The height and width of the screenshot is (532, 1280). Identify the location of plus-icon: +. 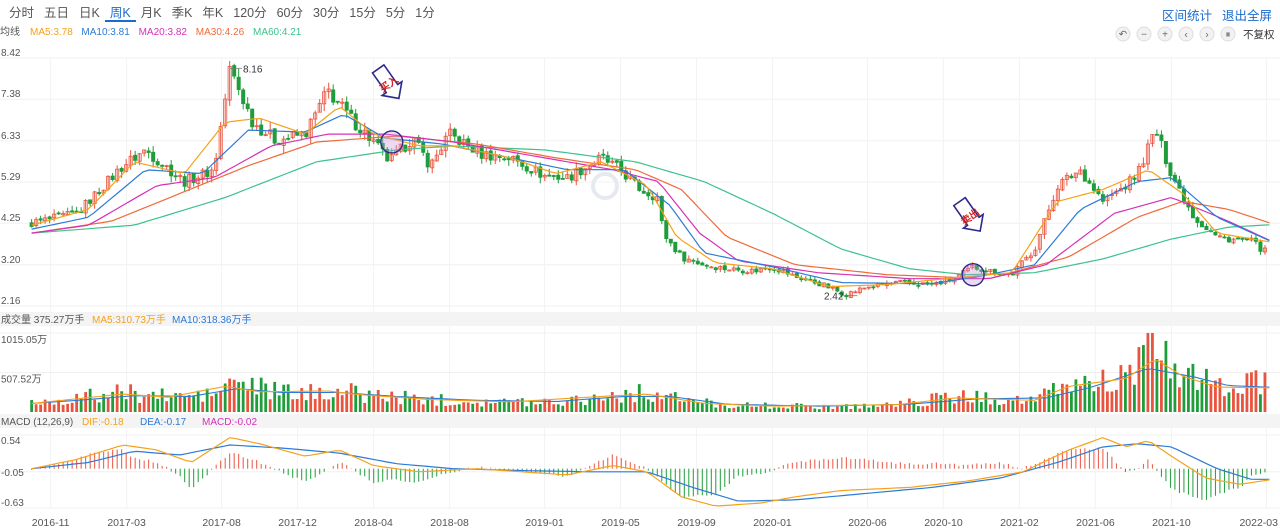
(1165, 34).